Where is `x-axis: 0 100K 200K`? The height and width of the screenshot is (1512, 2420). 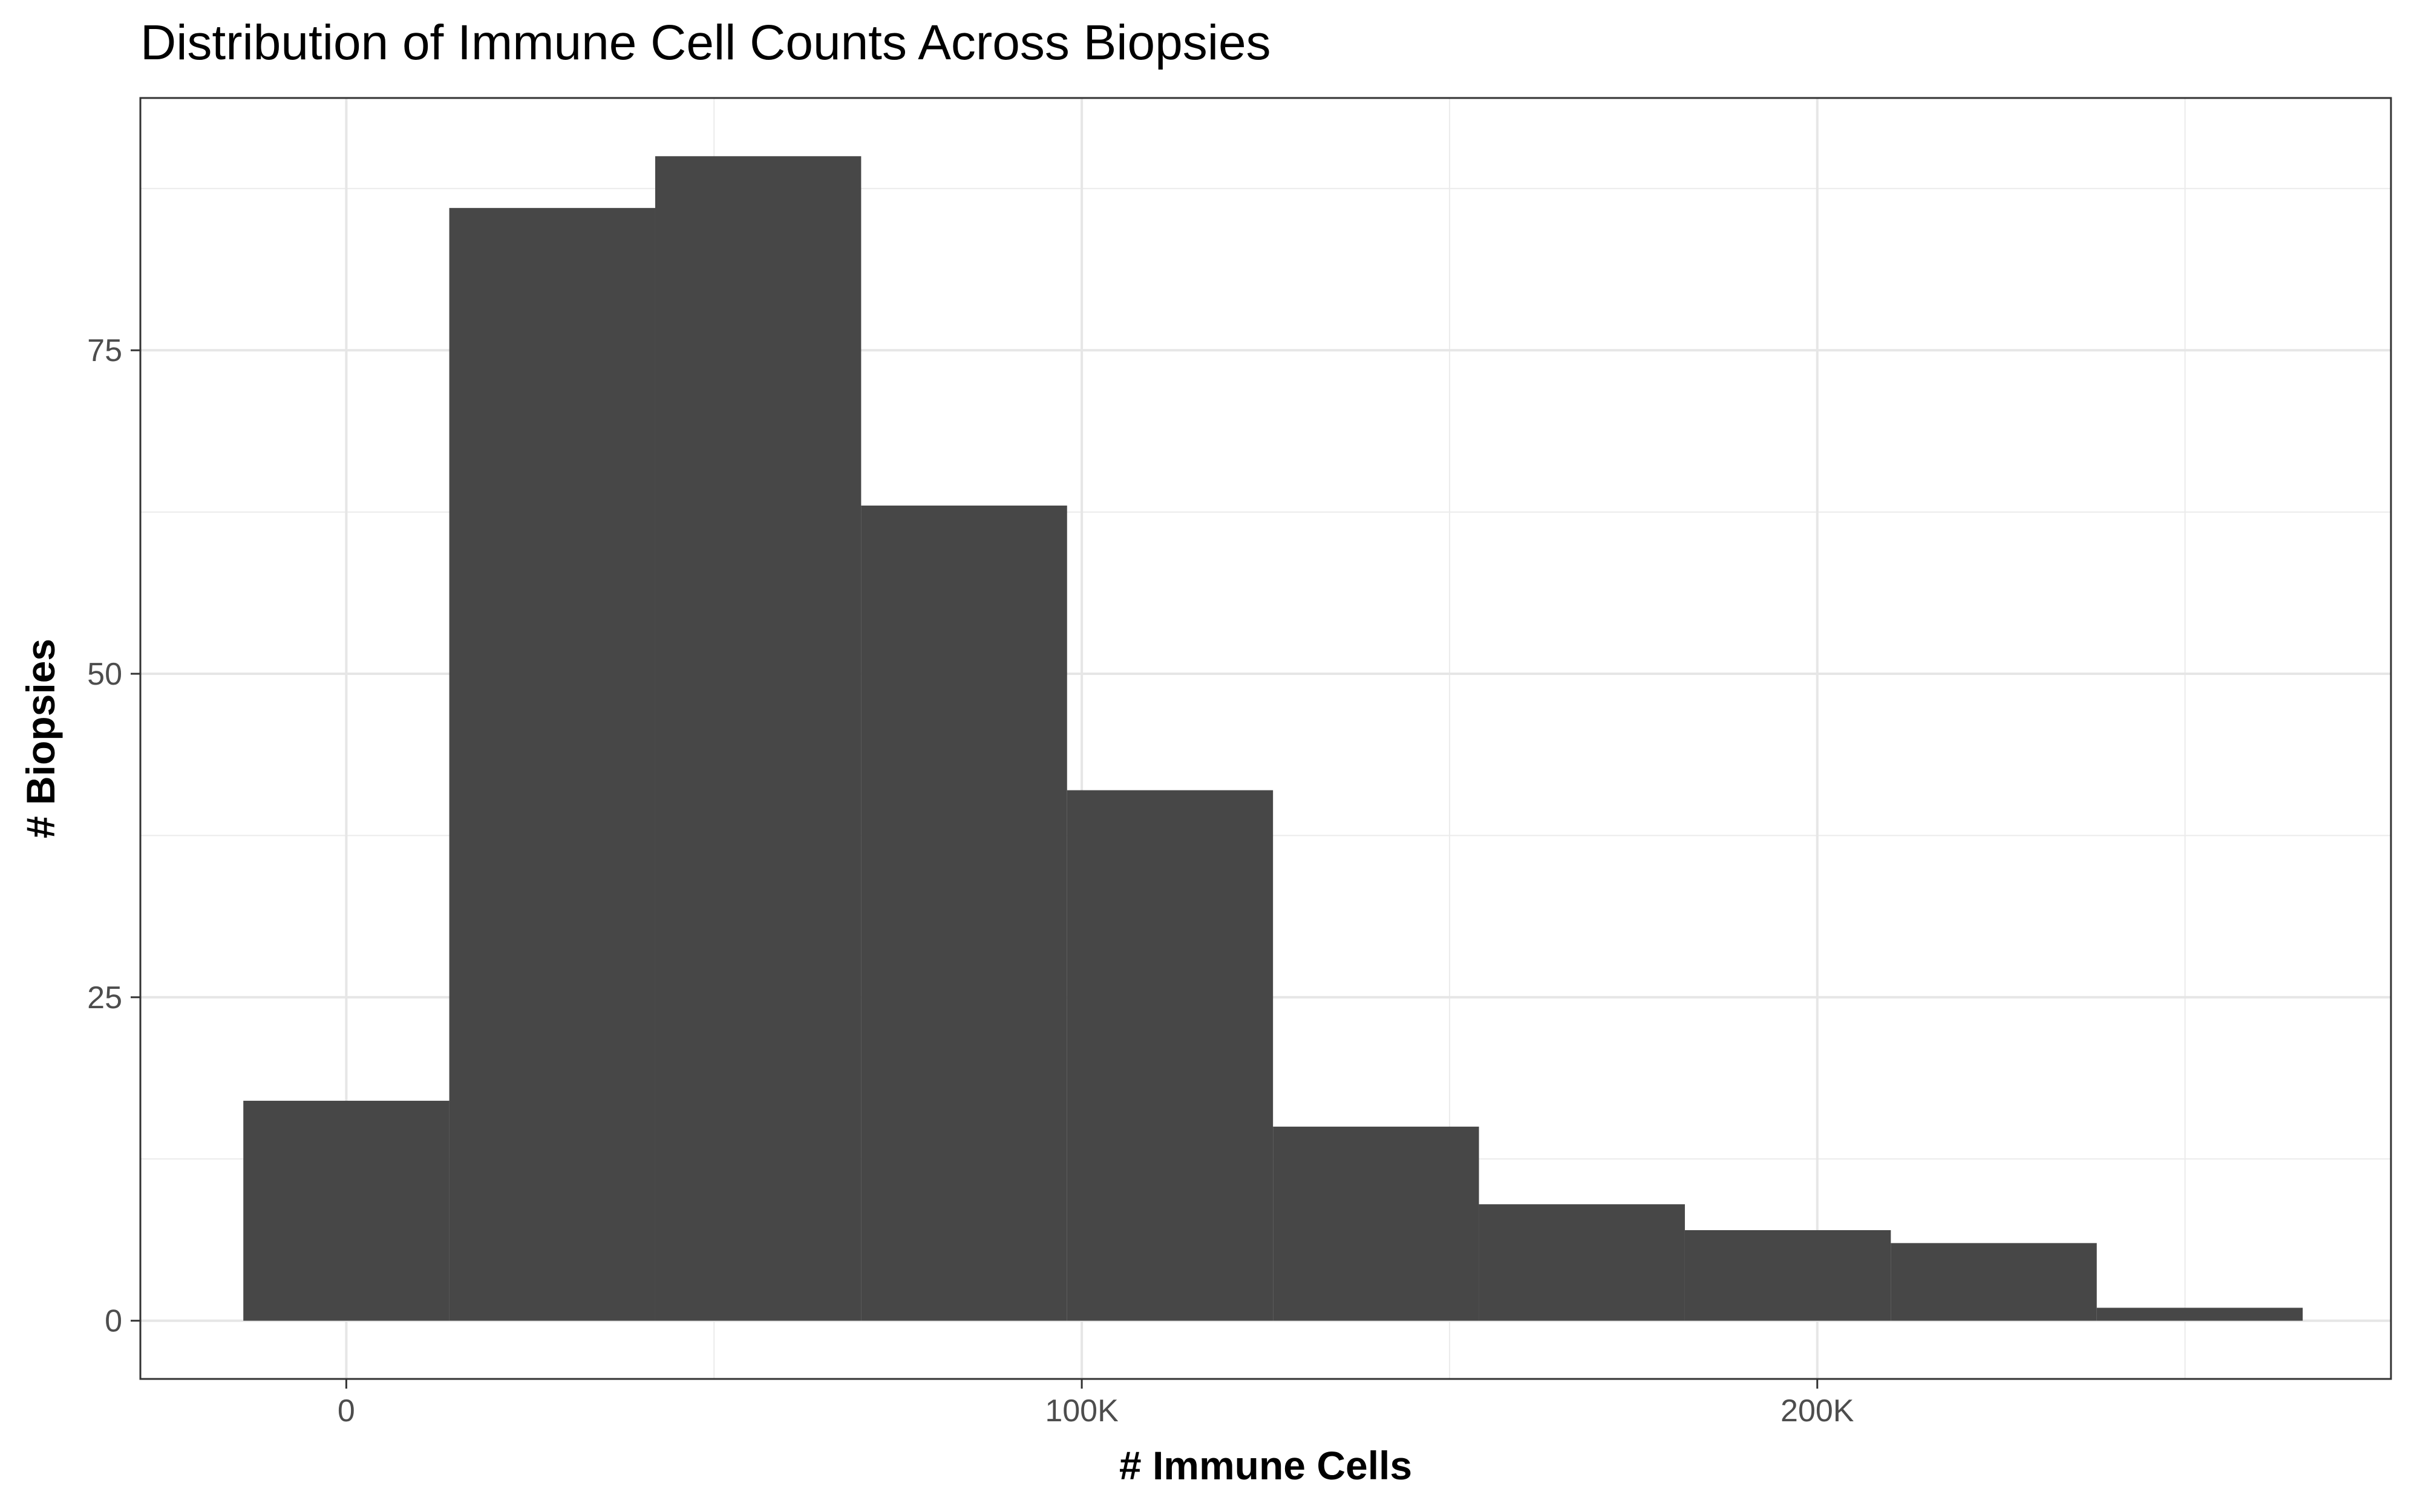
x-axis: 0 100K 200K is located at coordinates (1096, 1404).